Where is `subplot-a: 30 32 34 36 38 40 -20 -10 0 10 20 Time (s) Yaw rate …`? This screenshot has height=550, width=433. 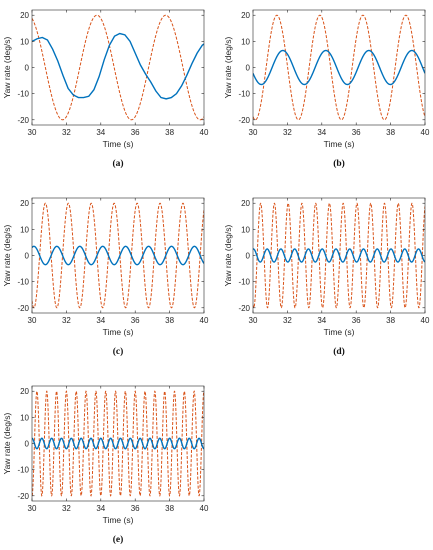 subplot-a: 30 32 34 36 38 40 -20 -10 0 10 20 Time (s) Yaw rate … is located at coordinates (105, 89).